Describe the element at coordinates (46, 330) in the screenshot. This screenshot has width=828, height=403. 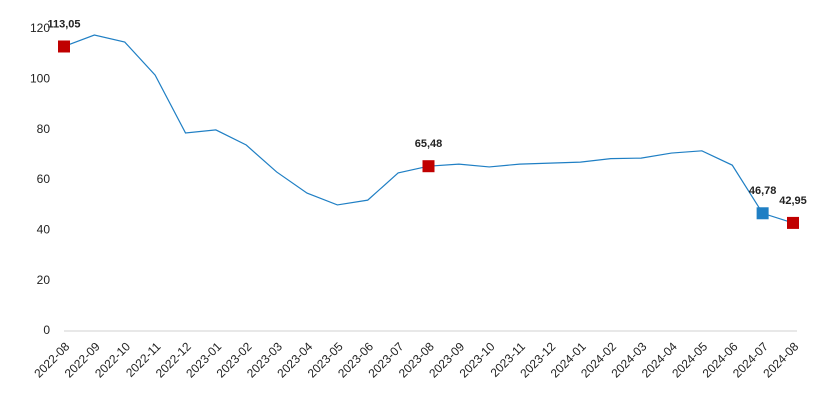
I see `y-tick-label: 0` at that location.